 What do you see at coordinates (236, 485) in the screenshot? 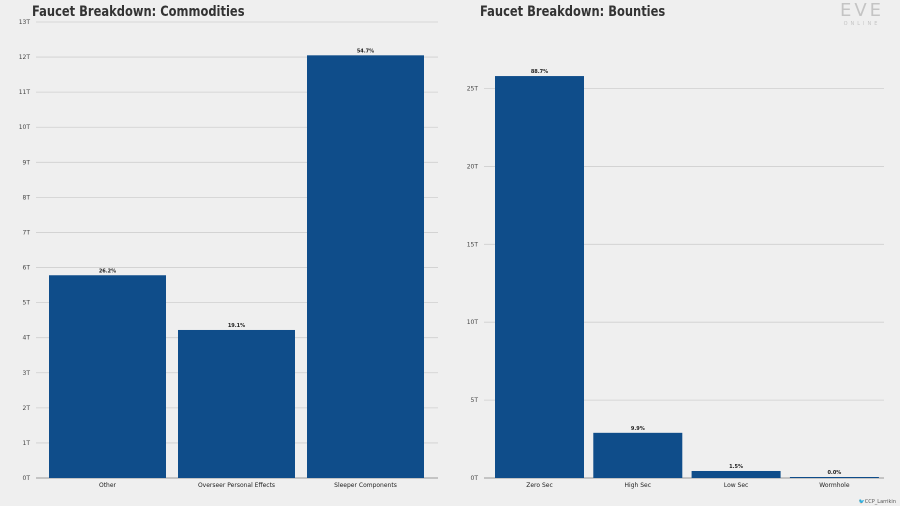
I see `commodities-category-label: Overseer Personal Effects` at bounding box center [236, 485].